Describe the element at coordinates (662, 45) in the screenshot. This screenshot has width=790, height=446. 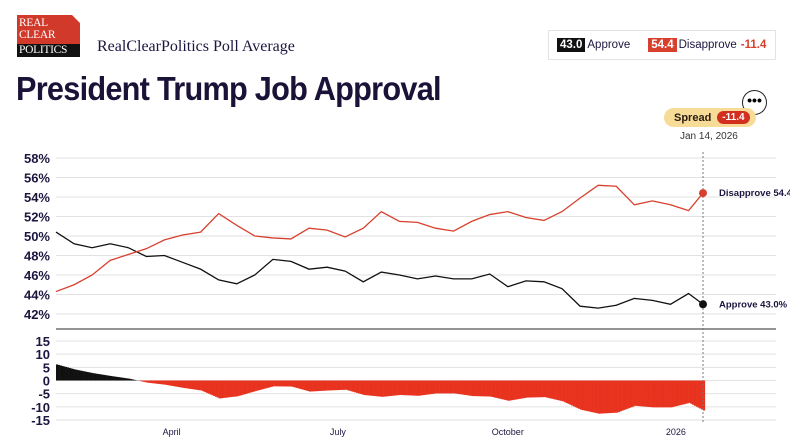
I see `legend: 43.0 Approve 54.4 Disapprove -11.4` at that location.